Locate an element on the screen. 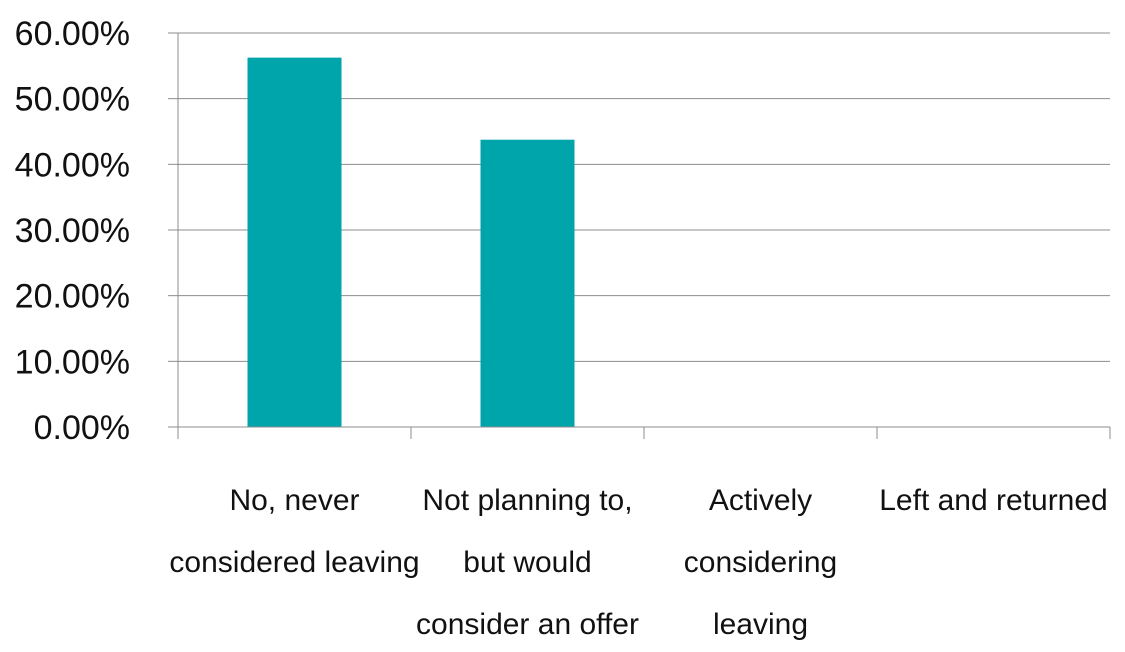 Image resolution: width=1125 pixels, height=652 pixels. x-category-label-line: but would is located at coordinates (527, 562).